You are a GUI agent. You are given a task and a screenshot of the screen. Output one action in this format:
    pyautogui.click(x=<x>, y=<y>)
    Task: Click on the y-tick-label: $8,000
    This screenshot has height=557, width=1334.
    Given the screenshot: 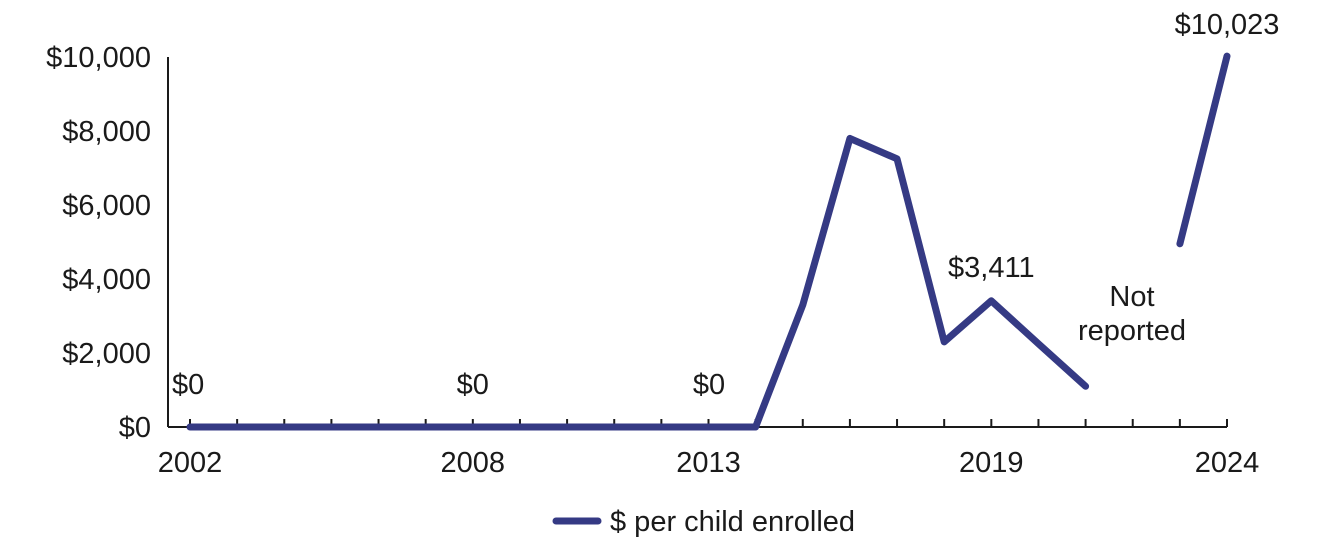 What is the action you would take?
    pyautogui.click(x=106, y=132)
    